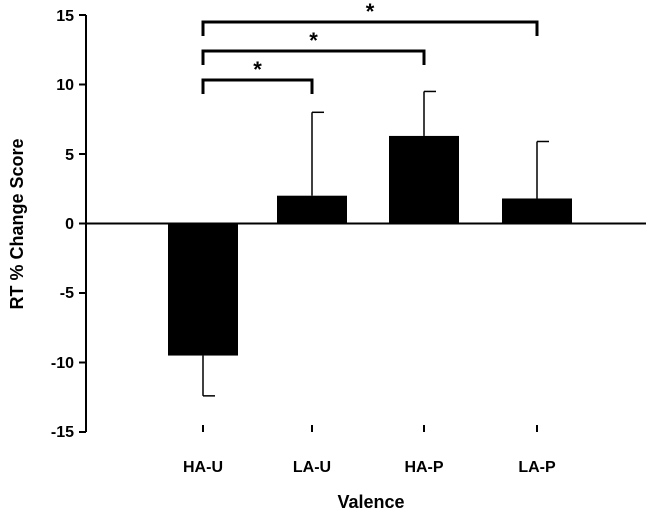 The width and height of the screenshot is (646, 516). What do you see at coordinates (423, 467) in the screenshot?
I see `x-tick-label-ha-p: HA-P` at bounding box center [423, 467].